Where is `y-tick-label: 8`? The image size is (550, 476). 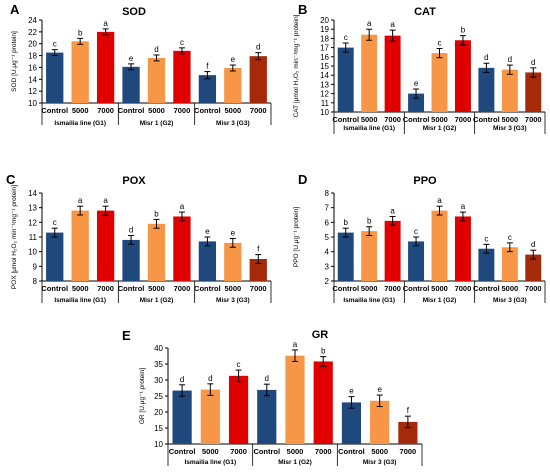 y-tick-label: 8 is located at coordinates (35, 281).